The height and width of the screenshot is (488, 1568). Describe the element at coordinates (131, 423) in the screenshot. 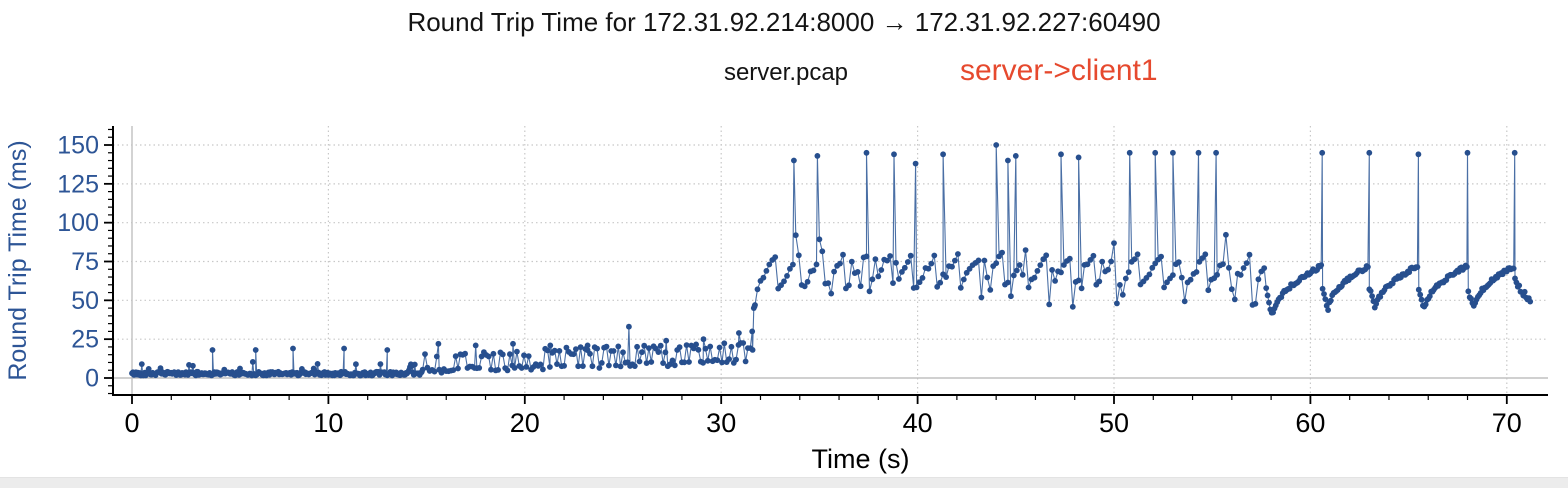

I see `x-tick-label: 0` at that location.